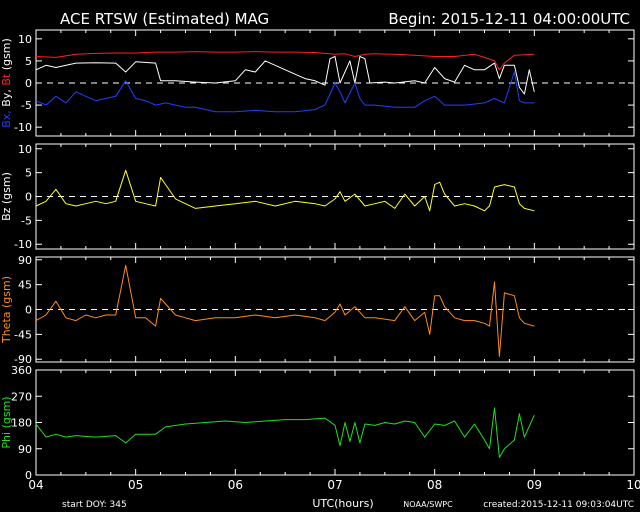 The width and height of the screenshot is (640, 512). Describe the element at coordinates (509, 19) in the screenshot. I see `begin-time: Begin: 2015-12-11 04:00:00UTC` at that location.